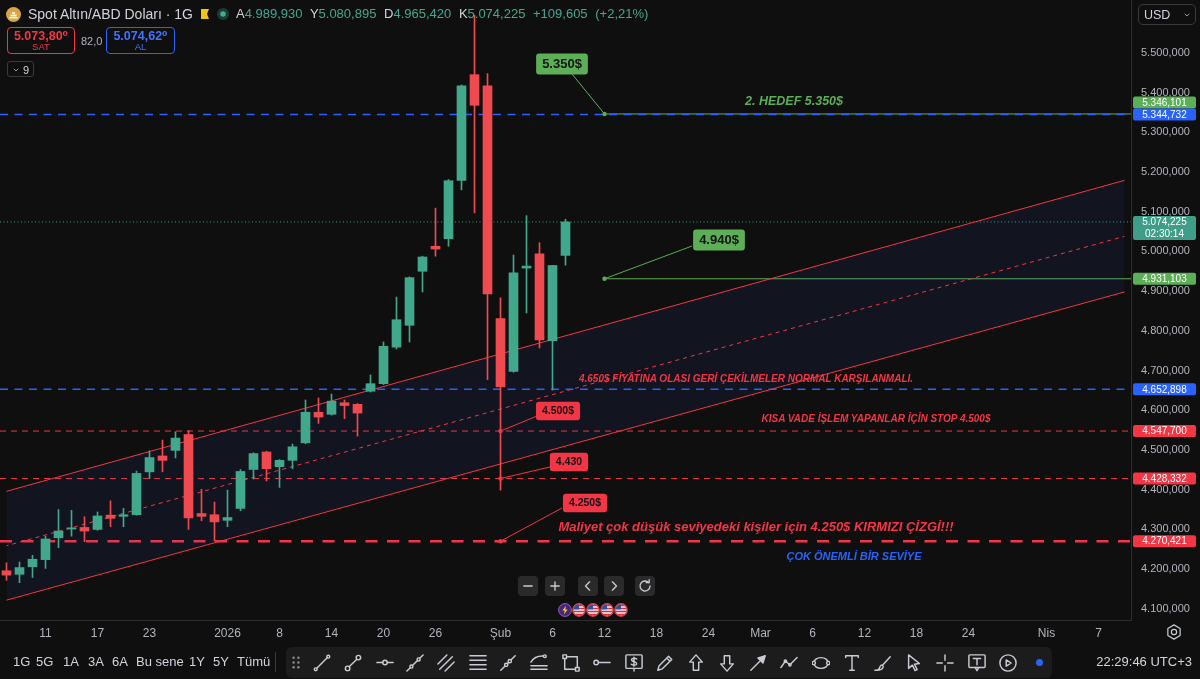 This screenshot has width=1200, height=679. What do you see at coordinates (20, 69) in the screenshot?
I see `toggle-button: 9` at bounding box center [20, 69].